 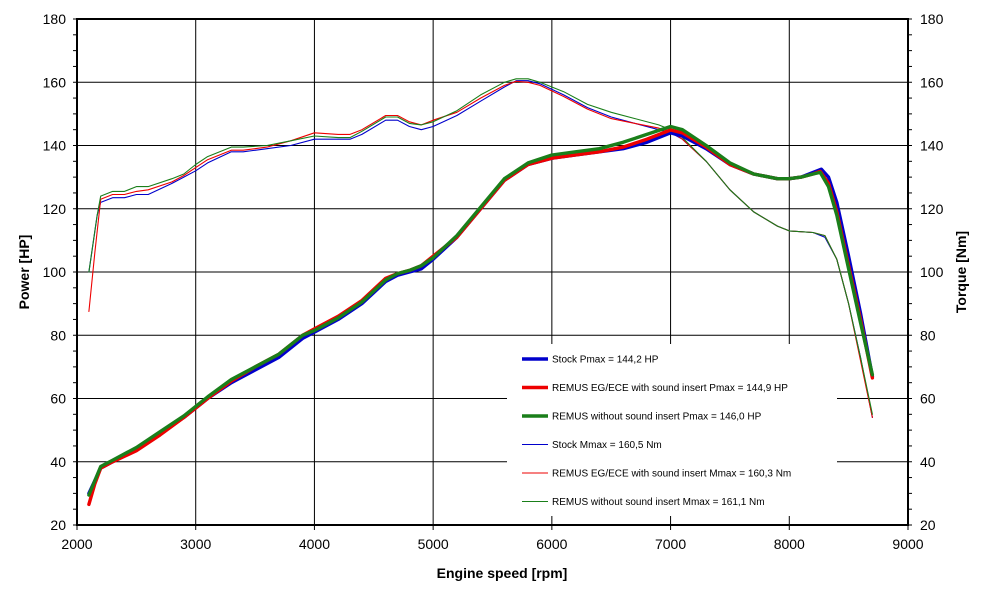 I want to click on y-left-tick-label: 160, so click(x=55, y=82).